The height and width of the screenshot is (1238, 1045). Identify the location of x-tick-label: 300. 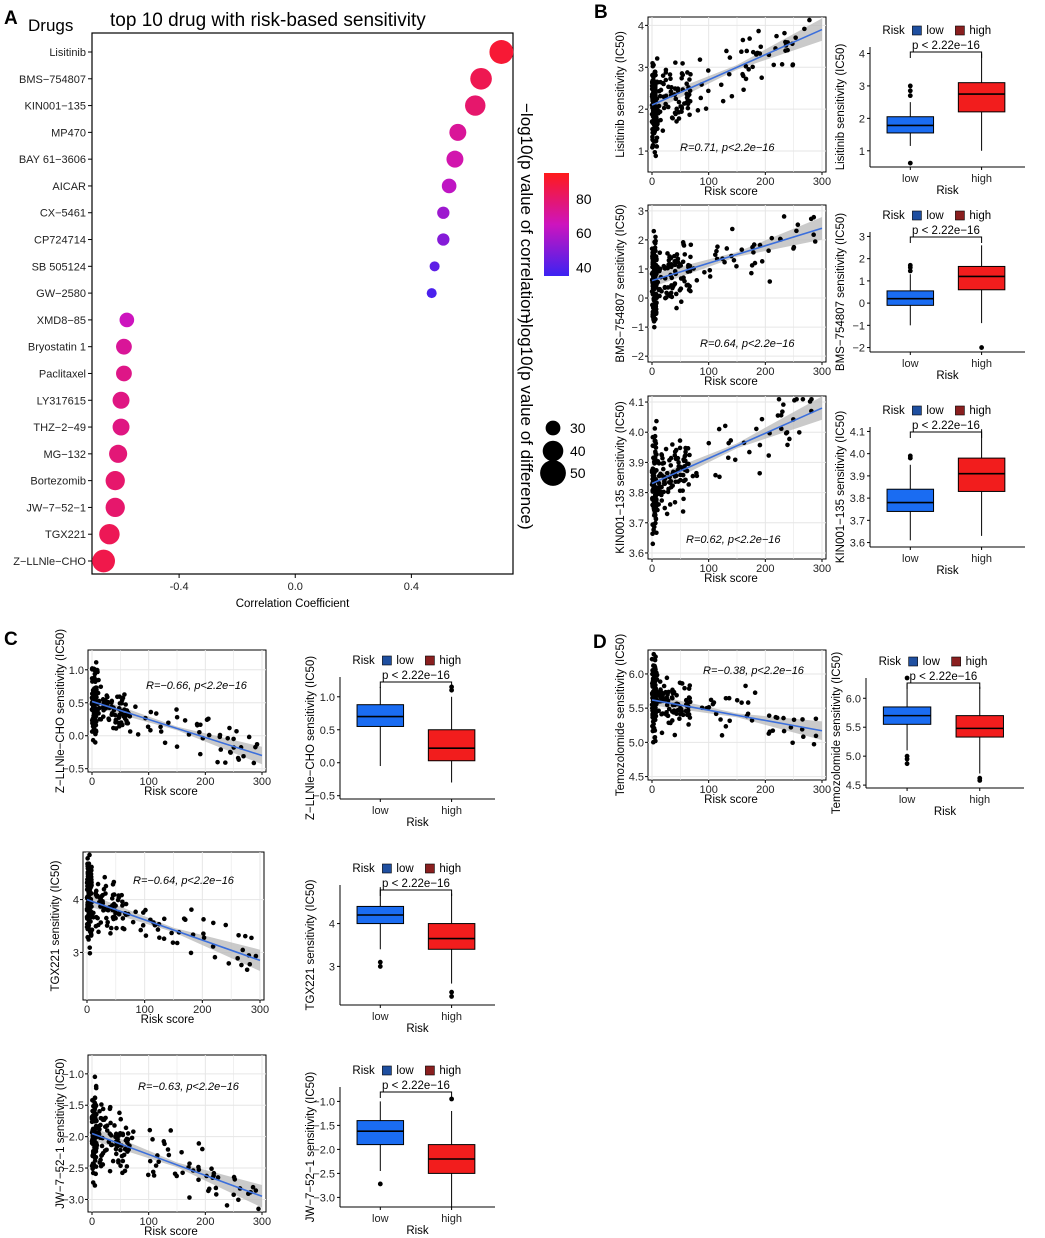
(822, 372).